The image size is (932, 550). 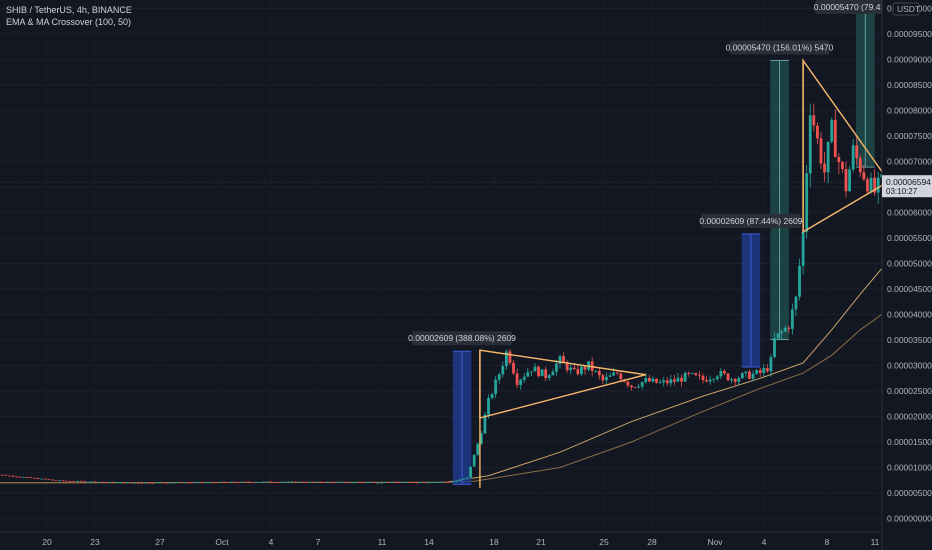 I want to click on price-tick-label: 0.00003000, so click(x=909, y=366).